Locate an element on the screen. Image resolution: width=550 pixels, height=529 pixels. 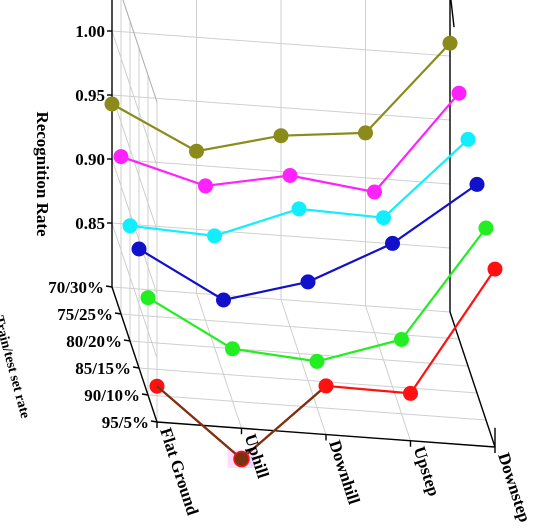
x-tick-label: Downstep is located at coordinates (514, 487).